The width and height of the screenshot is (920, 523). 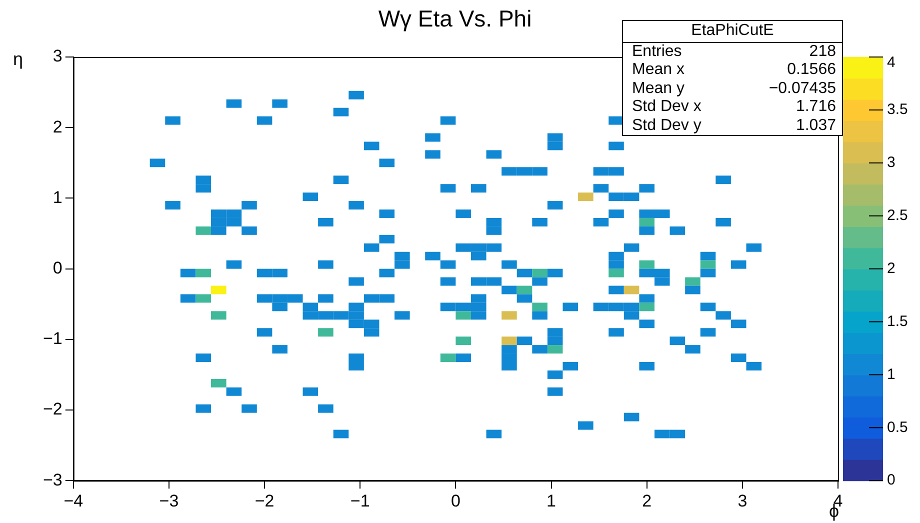 I want to click on x-tick-label: −2, so click(x=264, y=500).